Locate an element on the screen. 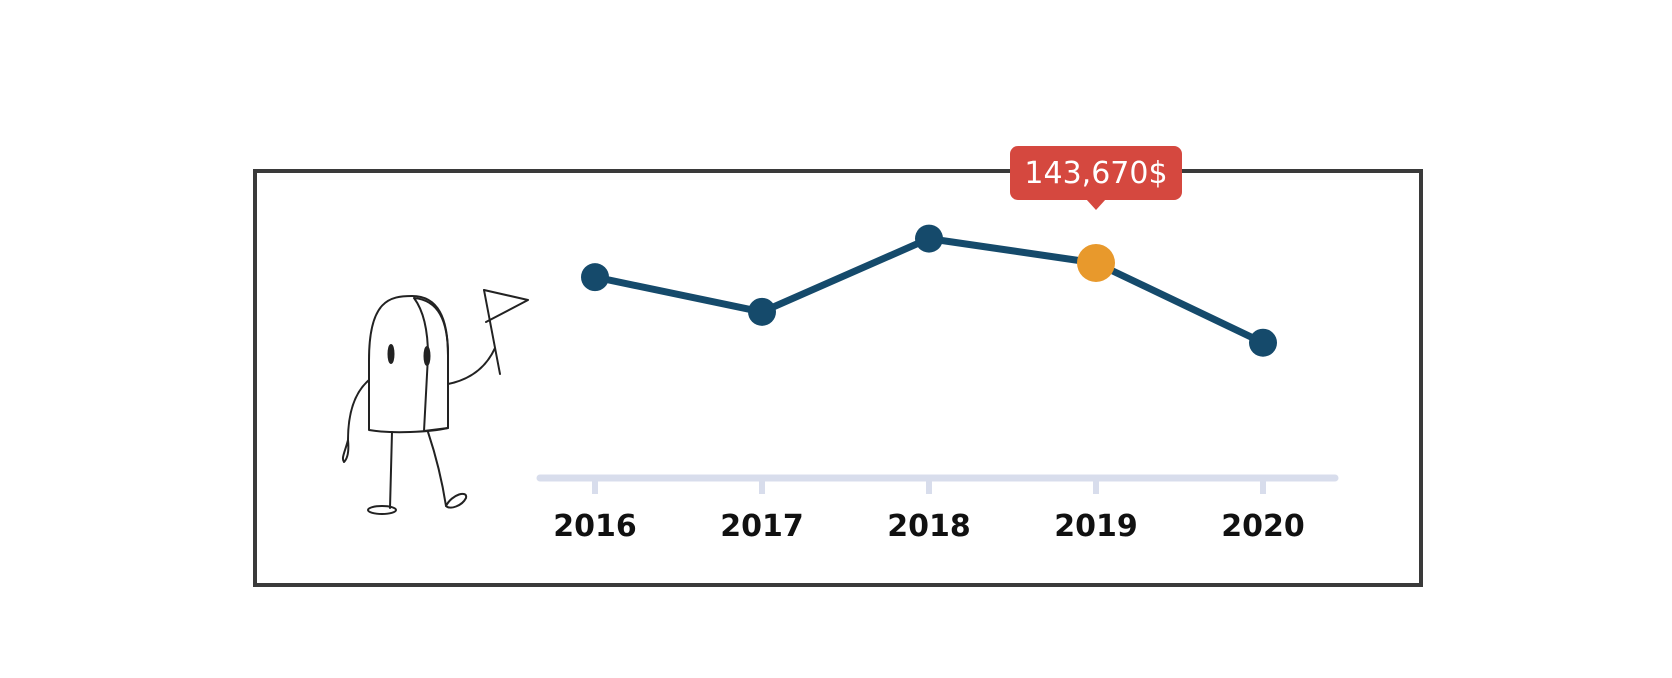 The image size is (1672, 678). flag is located at coordinates (506, 306).